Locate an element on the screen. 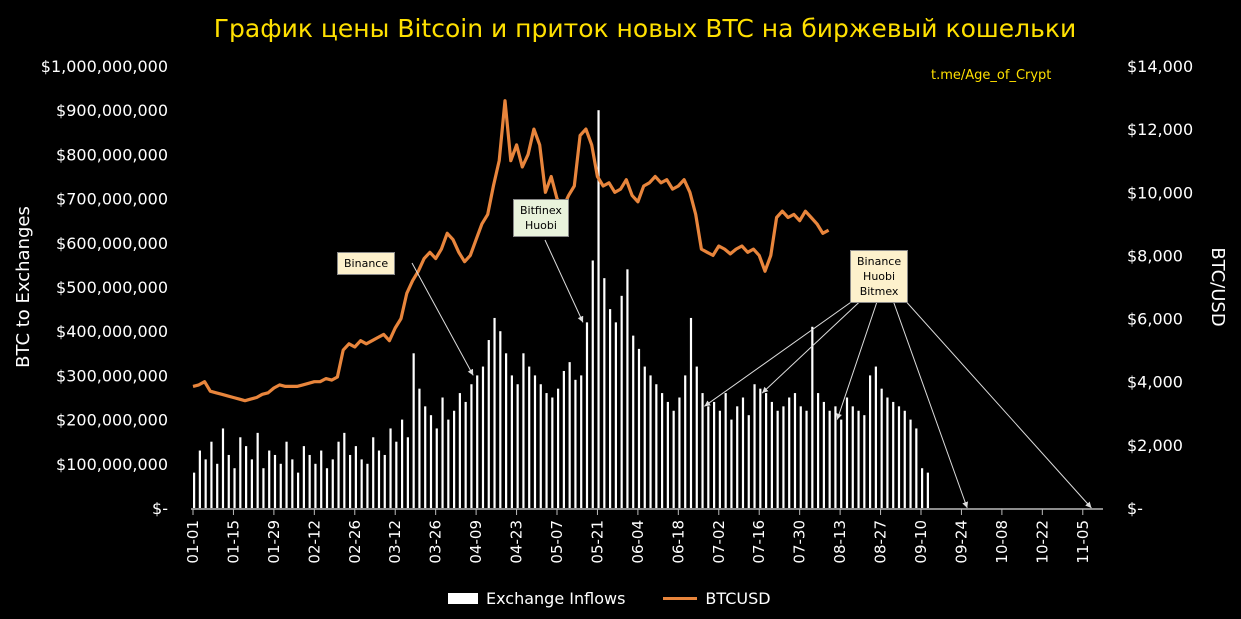 The height and width of the screenshot is (619, 1241). right-tick-label: $- is located at coordinates (1135, 508).